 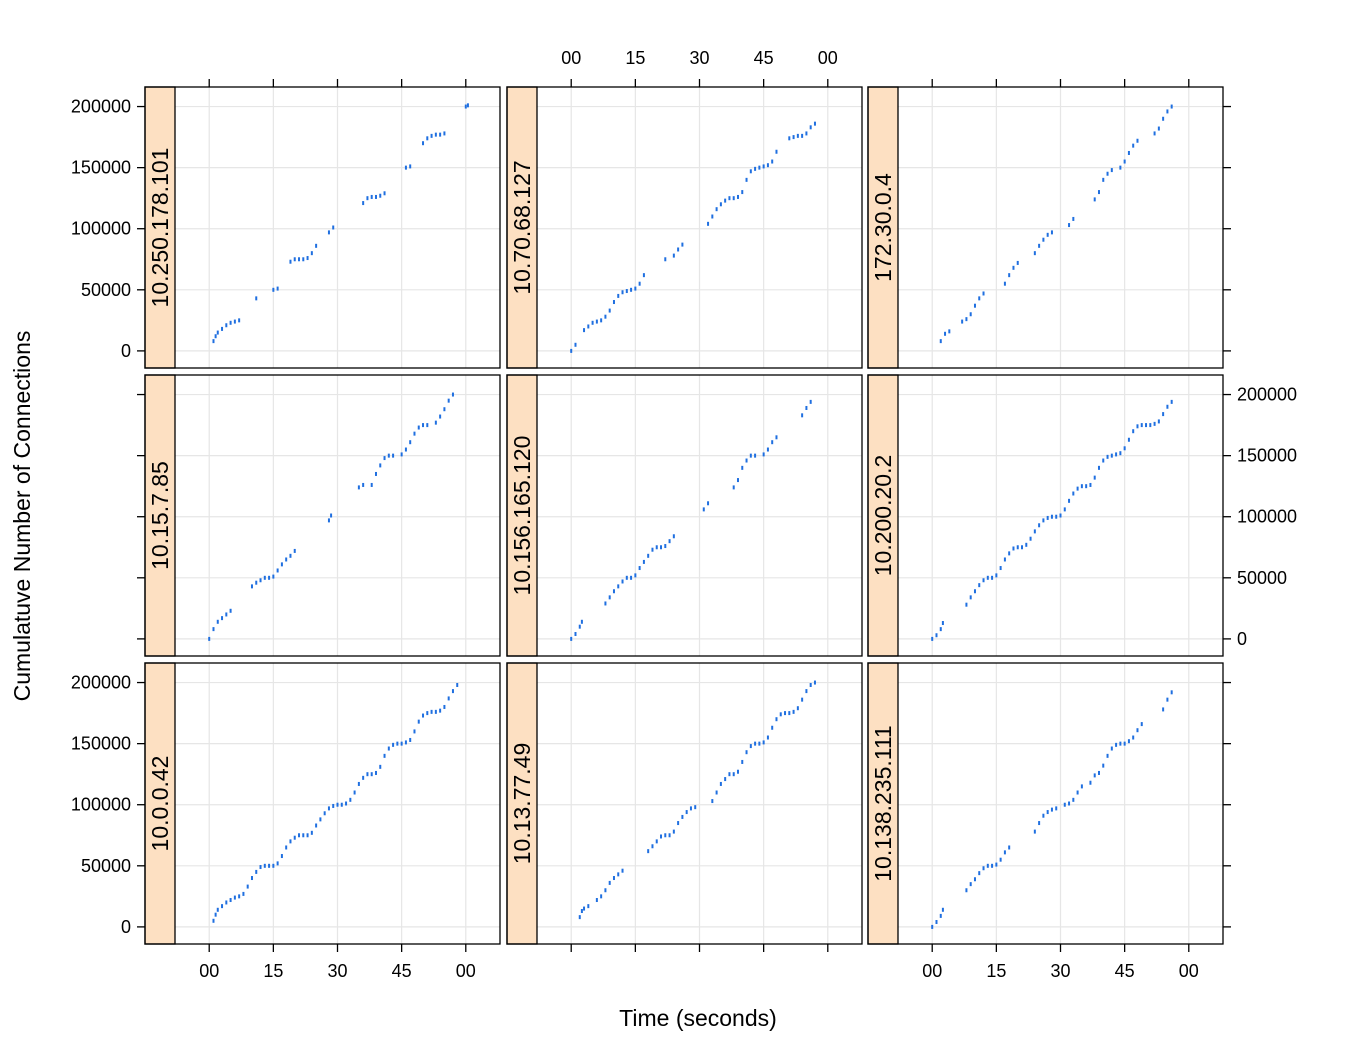 What do you see at coordinates (698, 1018) in the screenshot?
I see `x-axis-title: Time (seconds)` at bounding box center [698, 1018].